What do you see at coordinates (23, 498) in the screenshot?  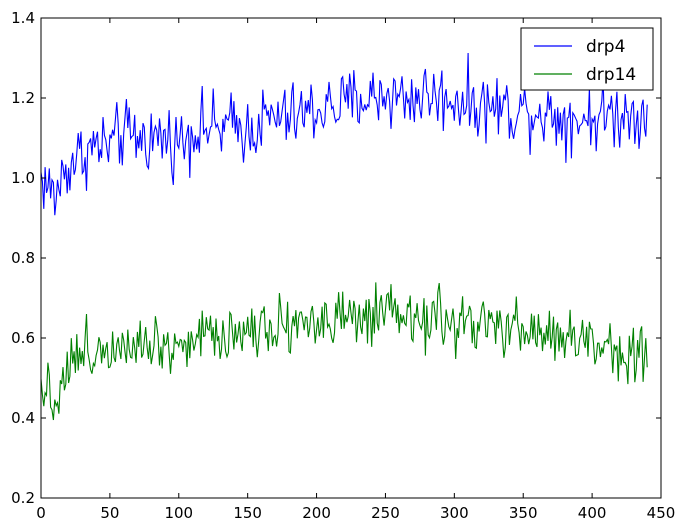 I see `y-tick-label: 0.2` at bounding box center [23, 498].